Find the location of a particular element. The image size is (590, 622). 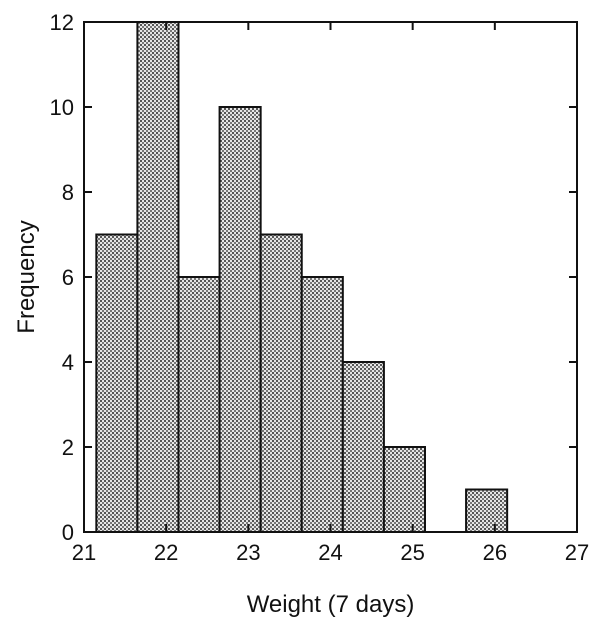

y-tick-label: 4 is located at coordinates (68, 362).